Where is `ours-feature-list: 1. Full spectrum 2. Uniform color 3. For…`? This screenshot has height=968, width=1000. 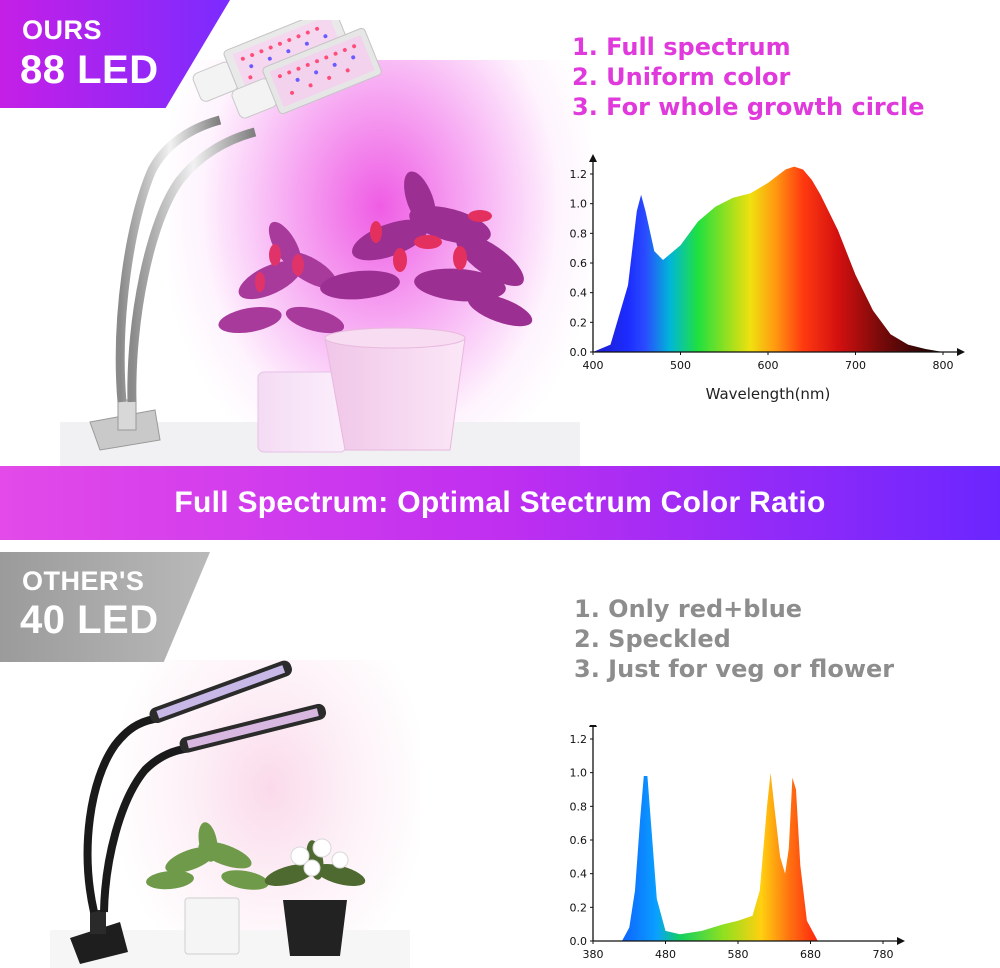
ours-feature-list: 1. Full spectrum 2. Uniform color 3. For… is located at coordinates (748, 77).